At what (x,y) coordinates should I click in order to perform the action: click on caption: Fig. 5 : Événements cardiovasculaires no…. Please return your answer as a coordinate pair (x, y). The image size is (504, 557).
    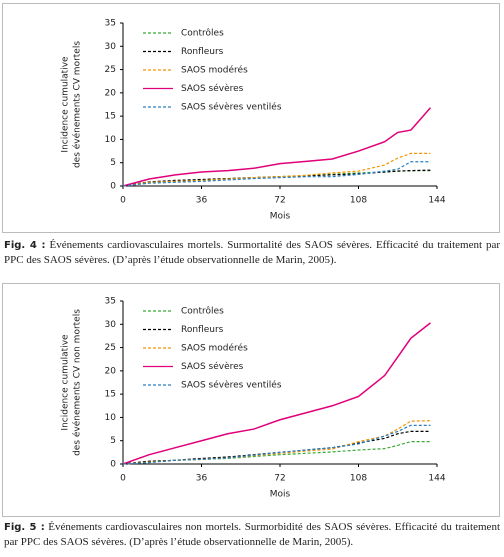
    Looking at the image, I should click on (252, 534).